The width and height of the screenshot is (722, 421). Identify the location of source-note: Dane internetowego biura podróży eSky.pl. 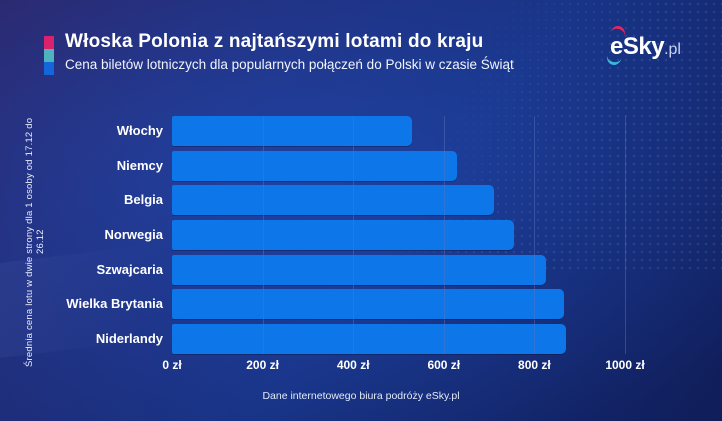
(361, 396).